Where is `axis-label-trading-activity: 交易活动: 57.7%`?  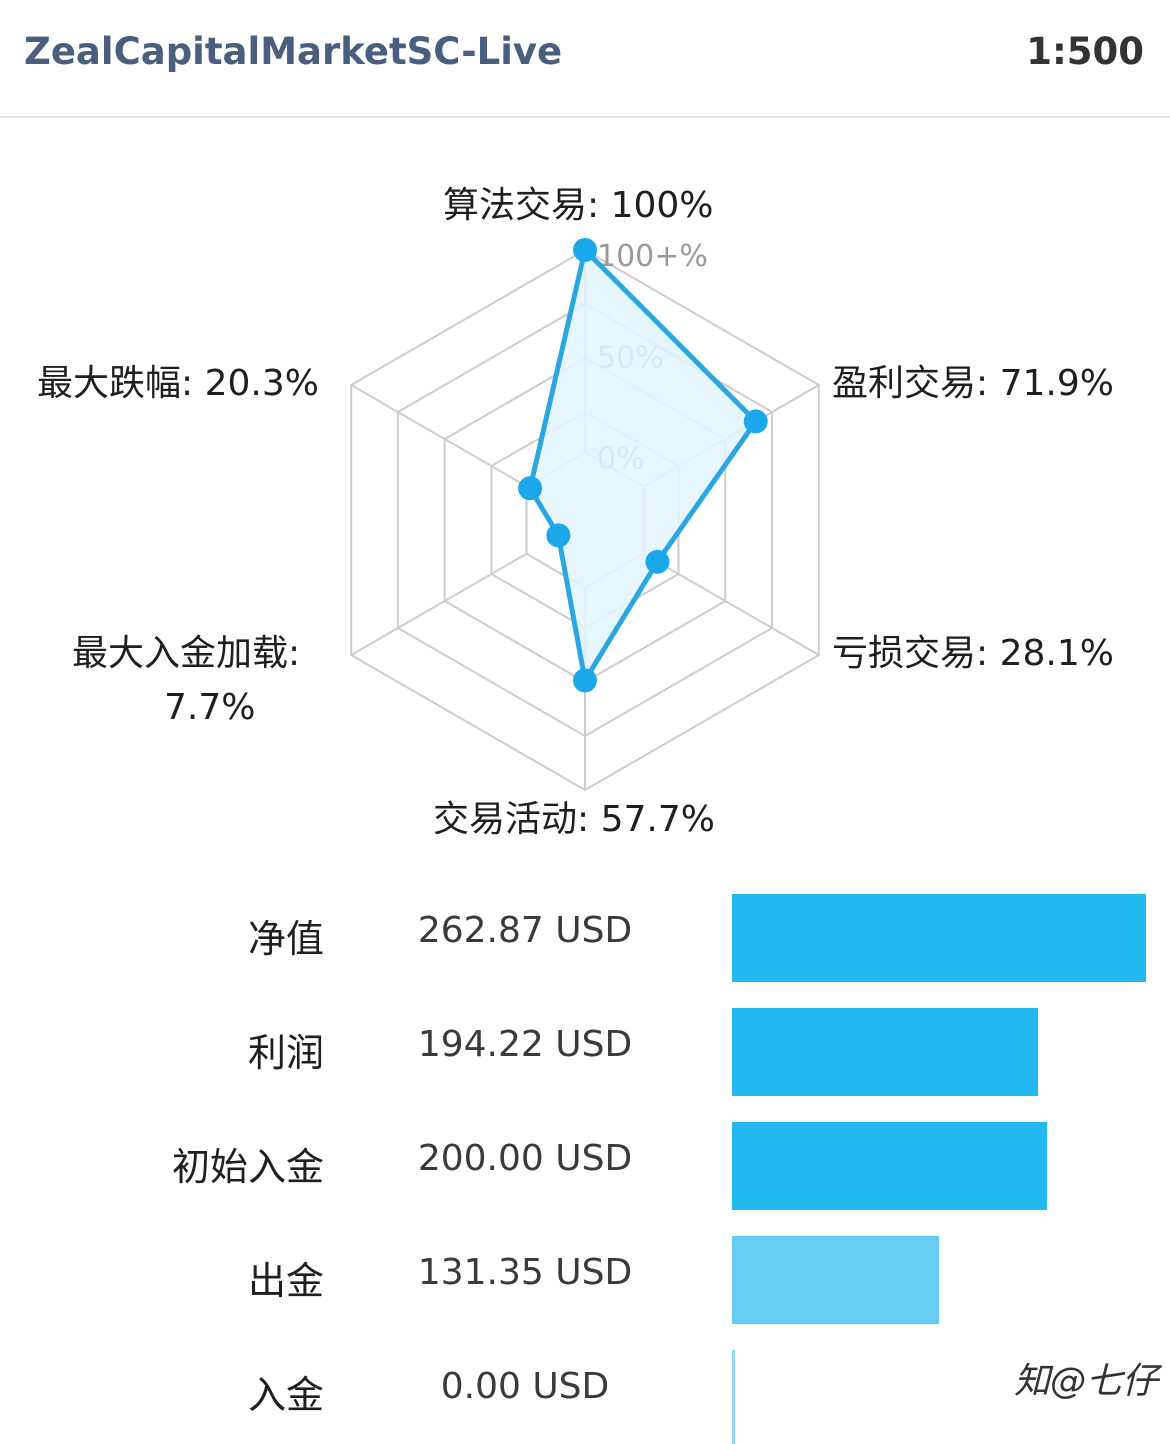 axis-label-trading-activity: 交易活动: 57.7% is located at coordinates (574, 819).